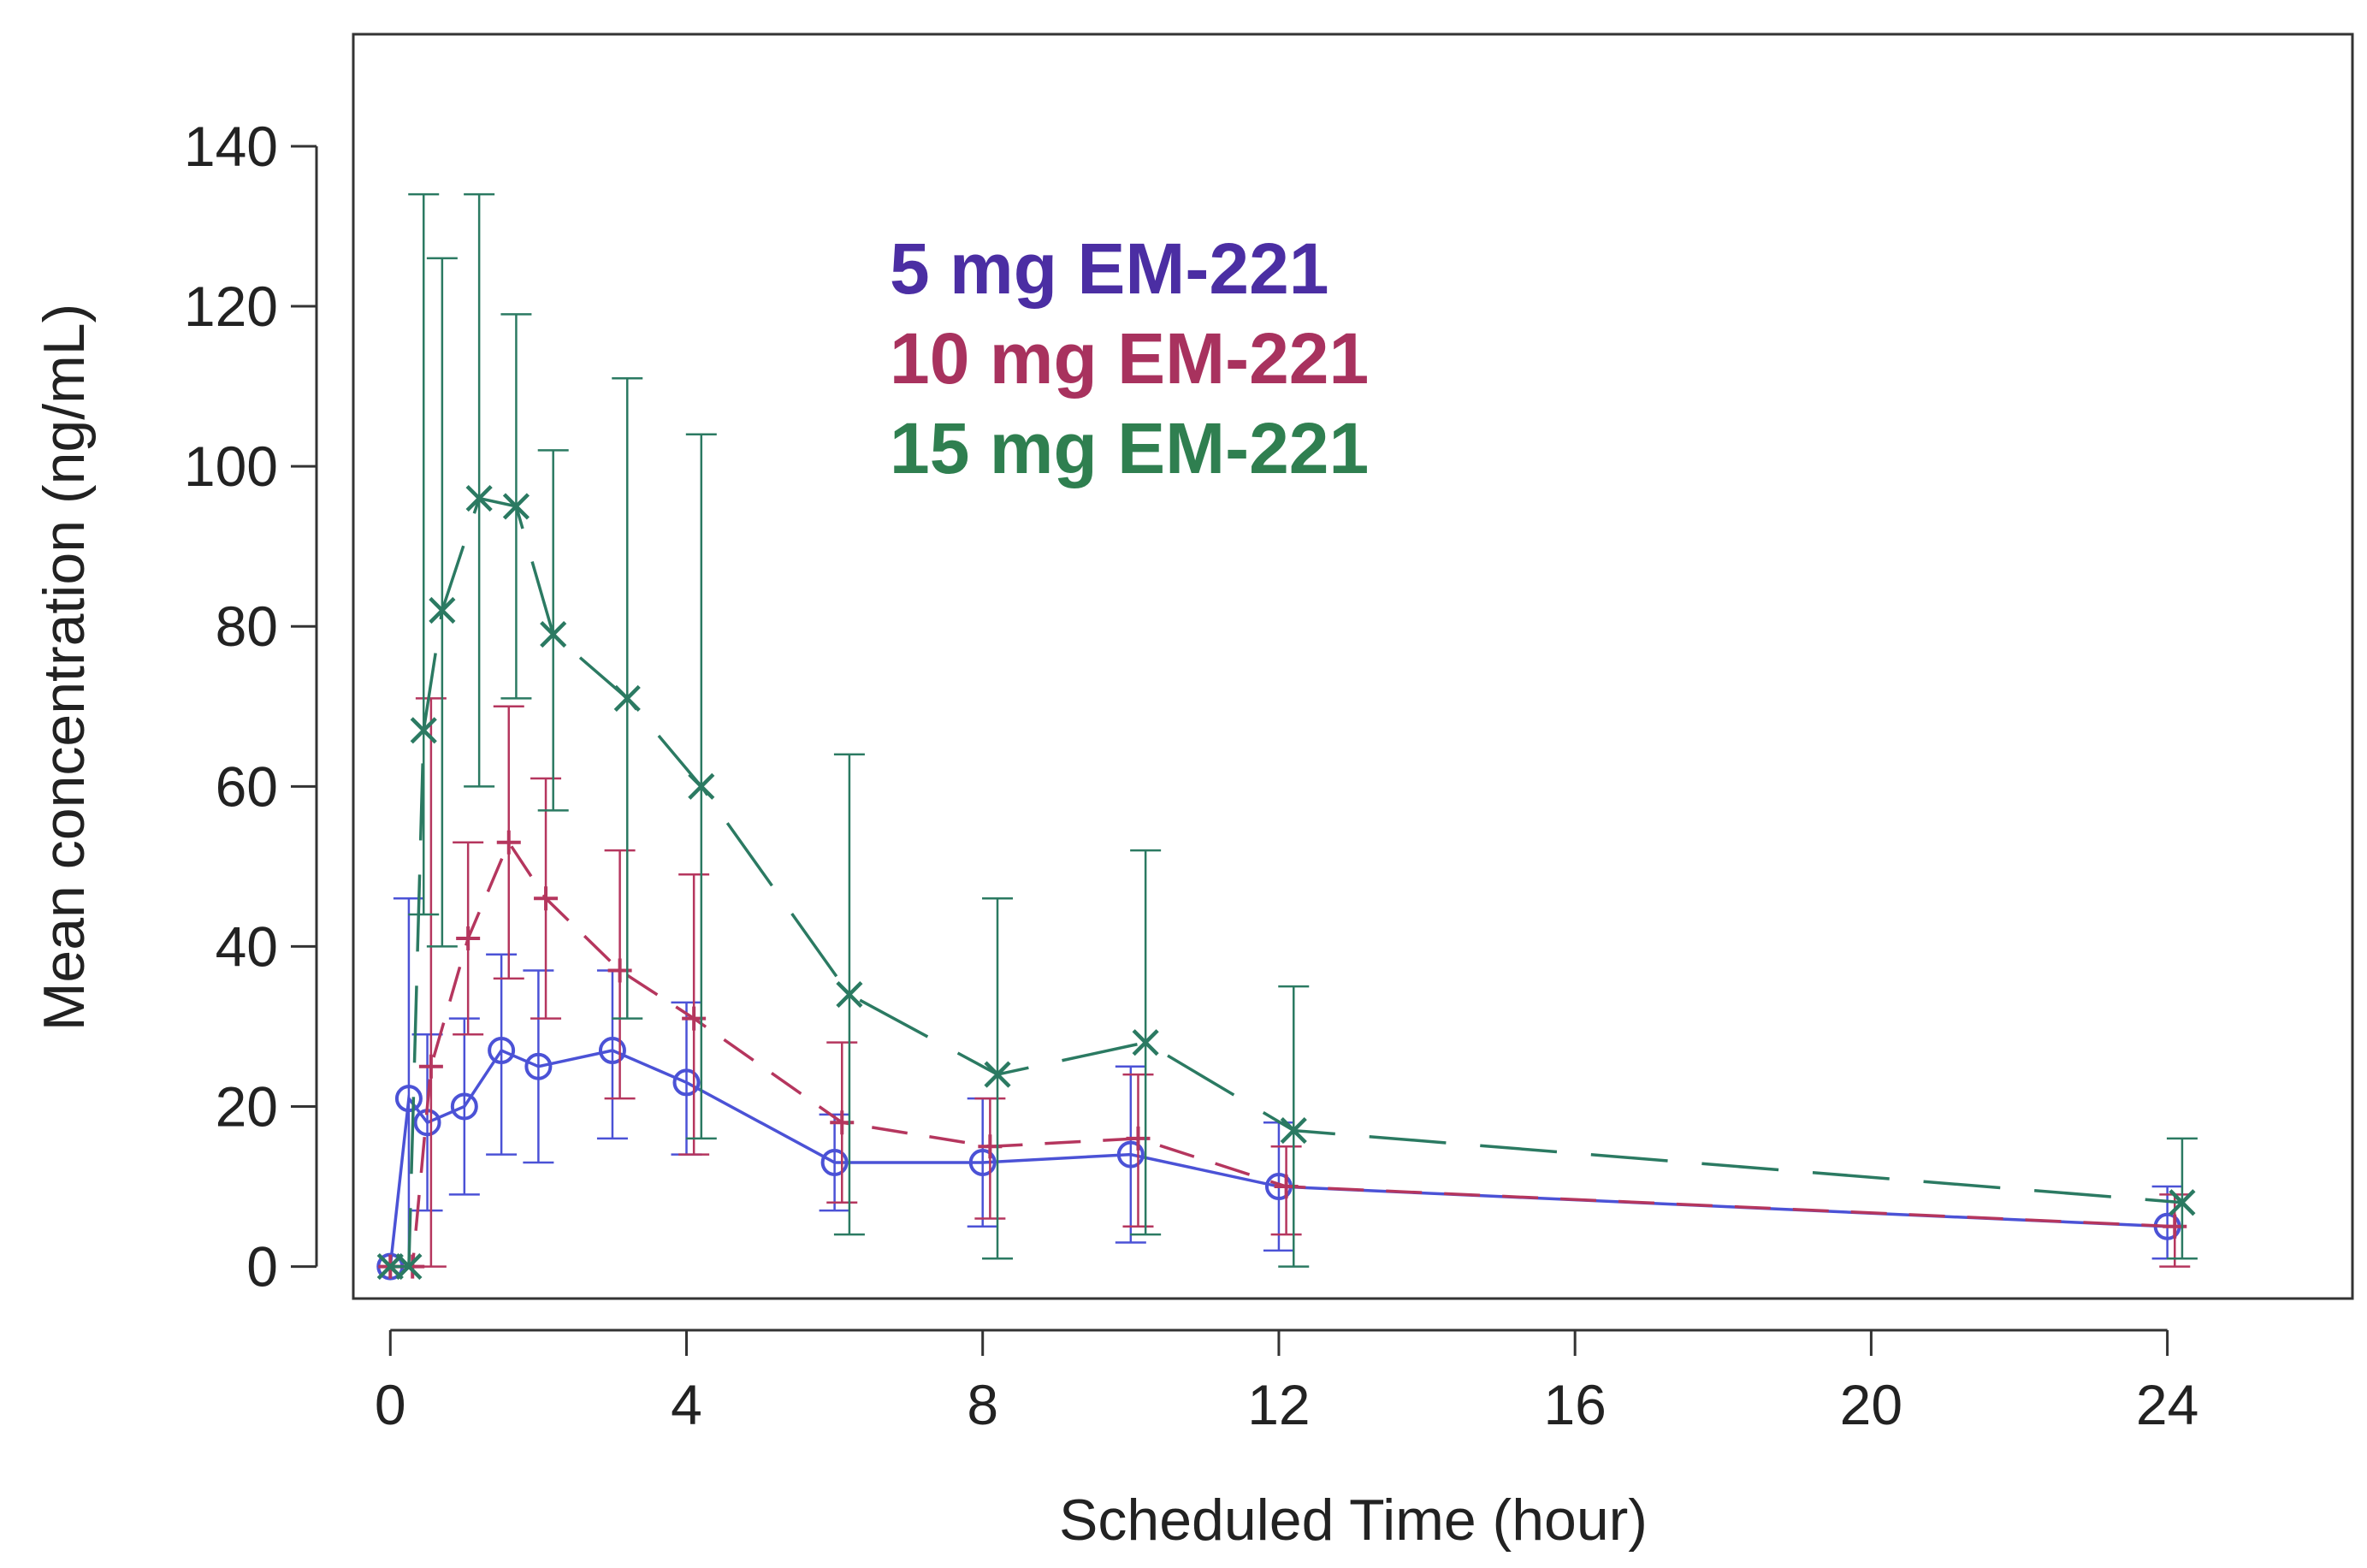 The width and height of the screenshot is (2367, 1568). Describe the element at coordinates (247, 946) in the screenshot. I see `y-tick-label-40: 40` at that location.